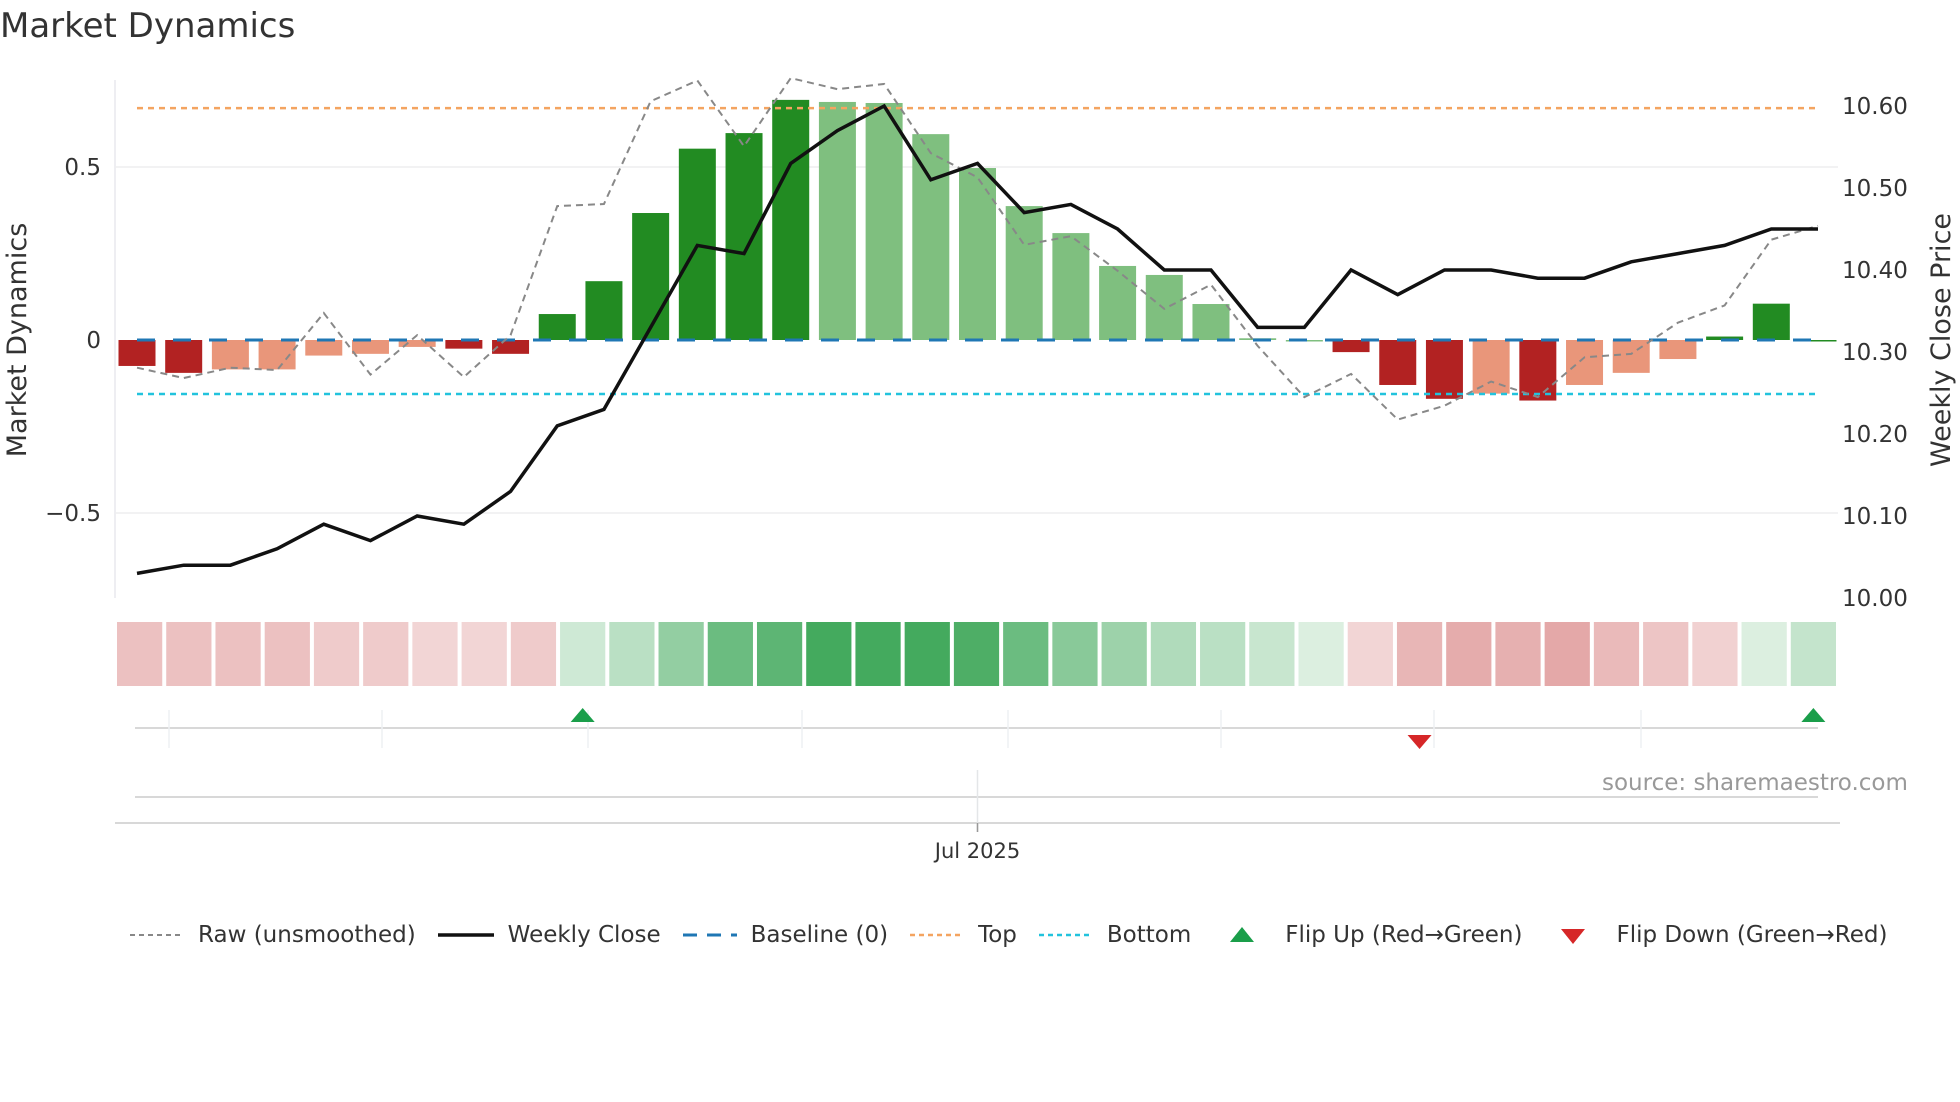 The height and width of the screenshot is (1102, 1960). Describe the element at coordinates (1875, 435) in the screenshot. I see `y2-tick-label: 10.20` at that location.